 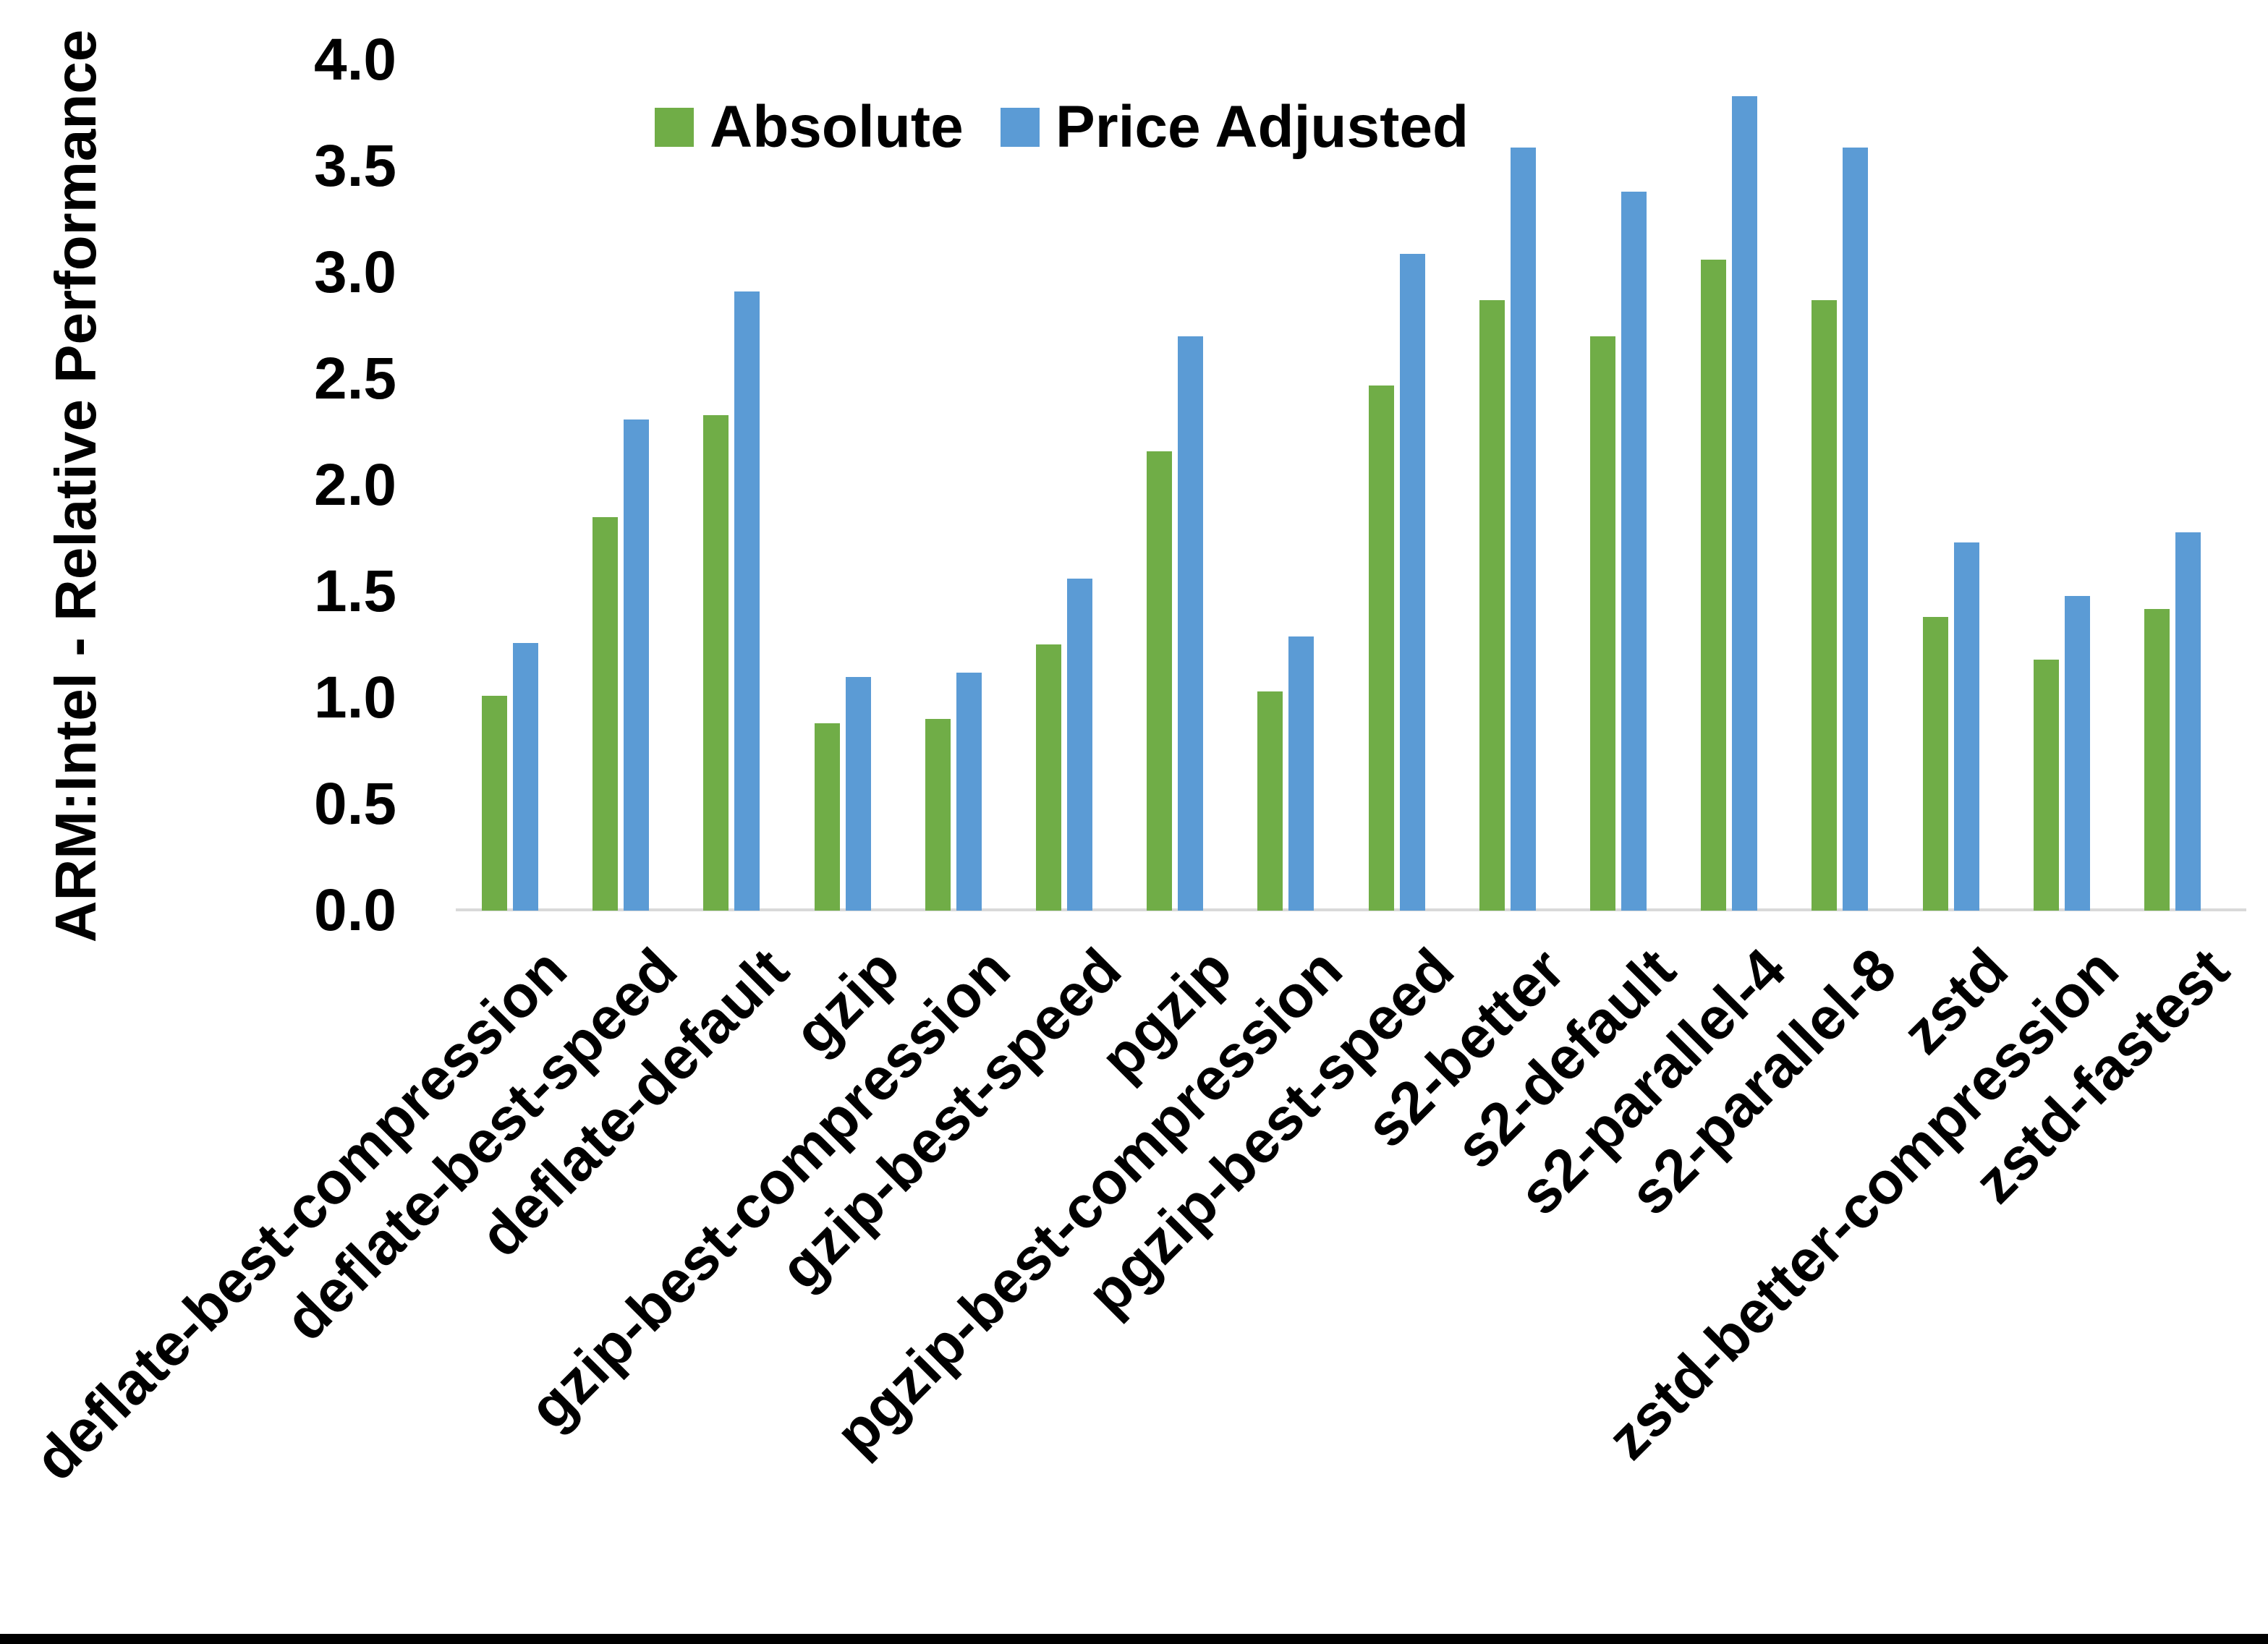 What do you see at coordinates (837, 127) in the screenshot?
I see `legend-label: Absolute` at bounding box center [837, 127].